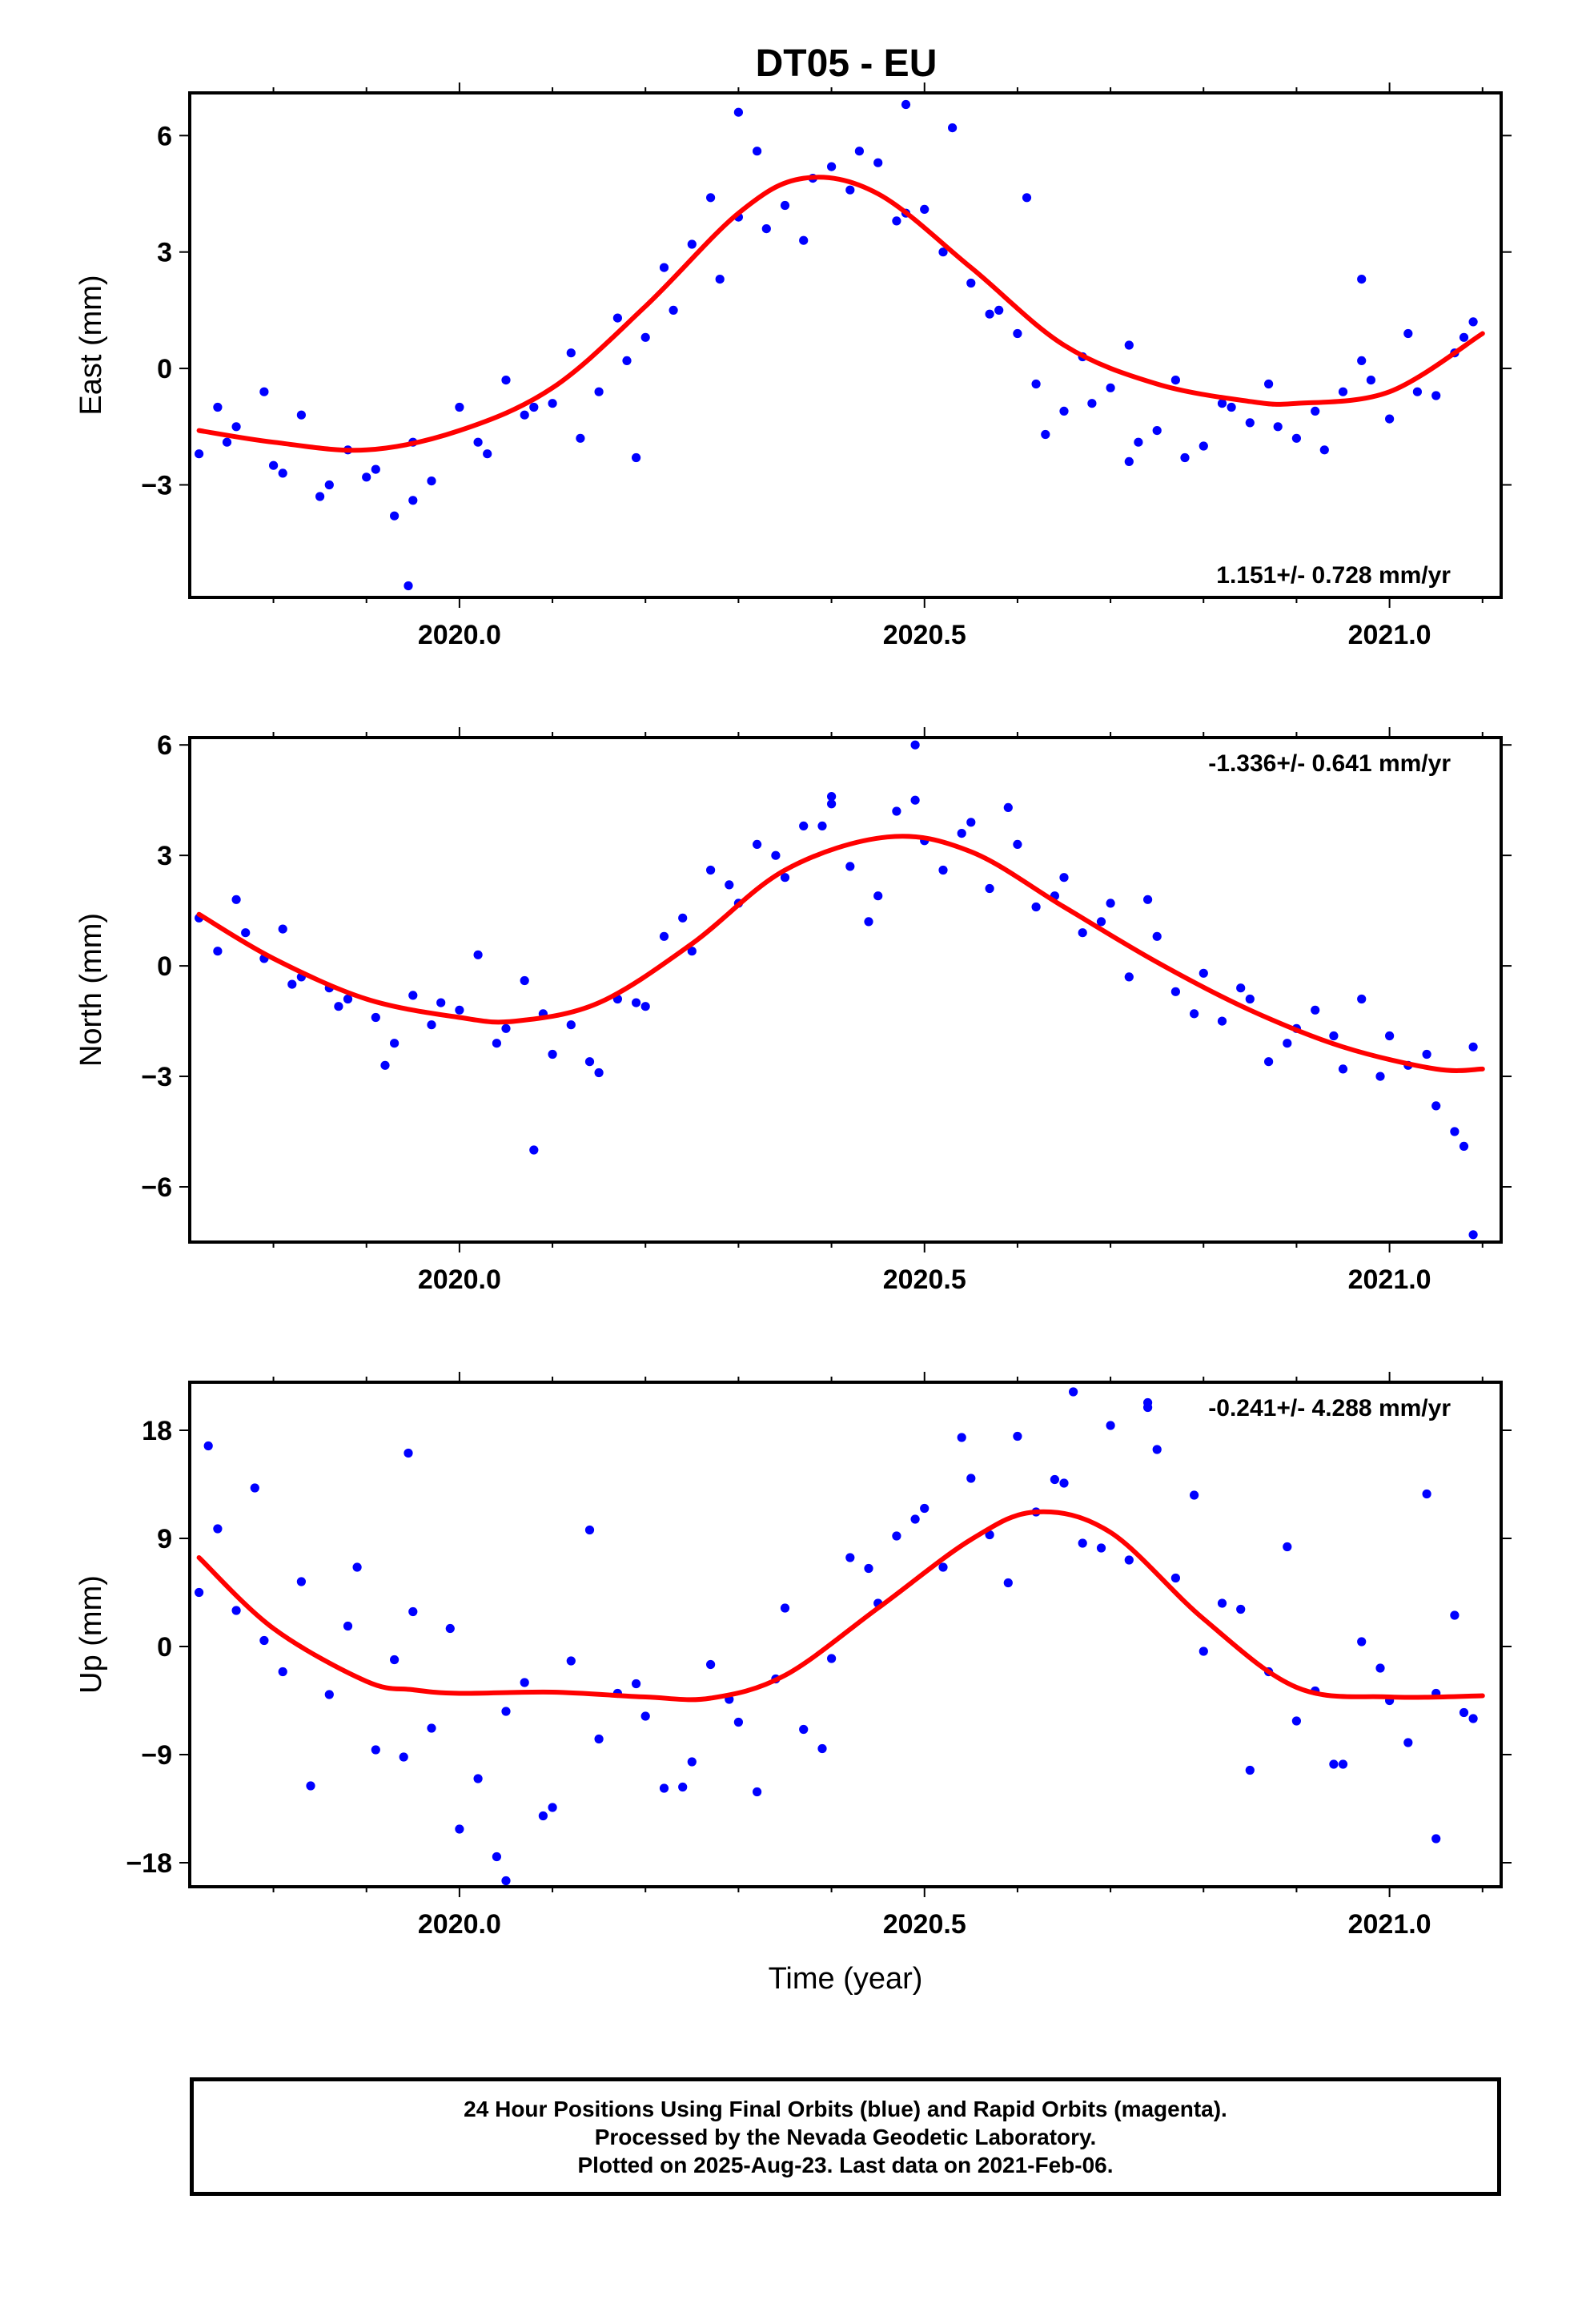 The width and height of the screenshot is (1582, 2324). I want to click on rate-label-up: -0.241+/- 4.288 mm/yr, so click(1329, 1408).